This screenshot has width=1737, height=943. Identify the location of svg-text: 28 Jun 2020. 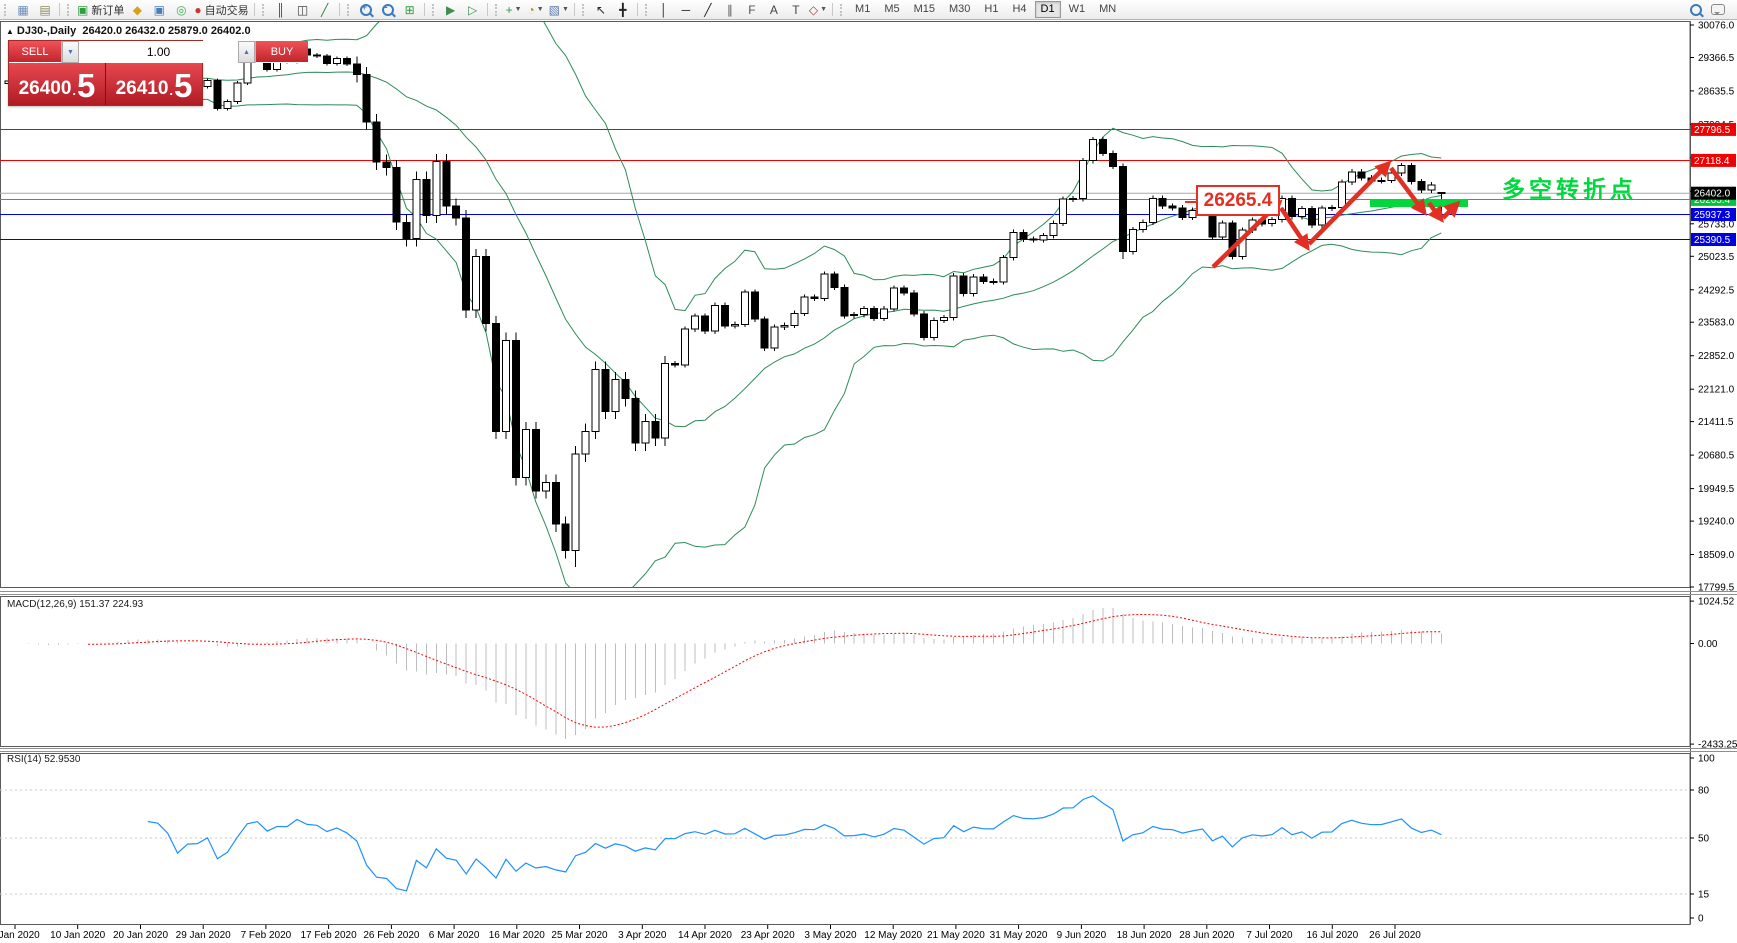
(1206, 935).